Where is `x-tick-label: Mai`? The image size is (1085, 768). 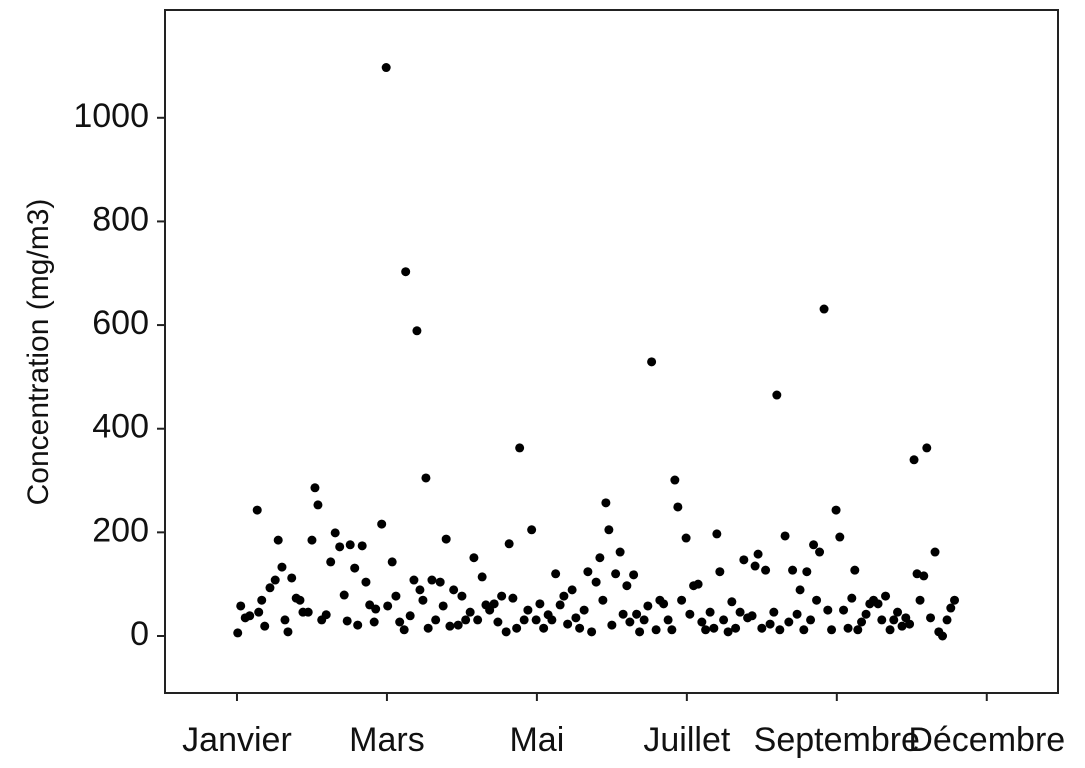
x-tick-label: Mai is located at coordinates (536, 740).